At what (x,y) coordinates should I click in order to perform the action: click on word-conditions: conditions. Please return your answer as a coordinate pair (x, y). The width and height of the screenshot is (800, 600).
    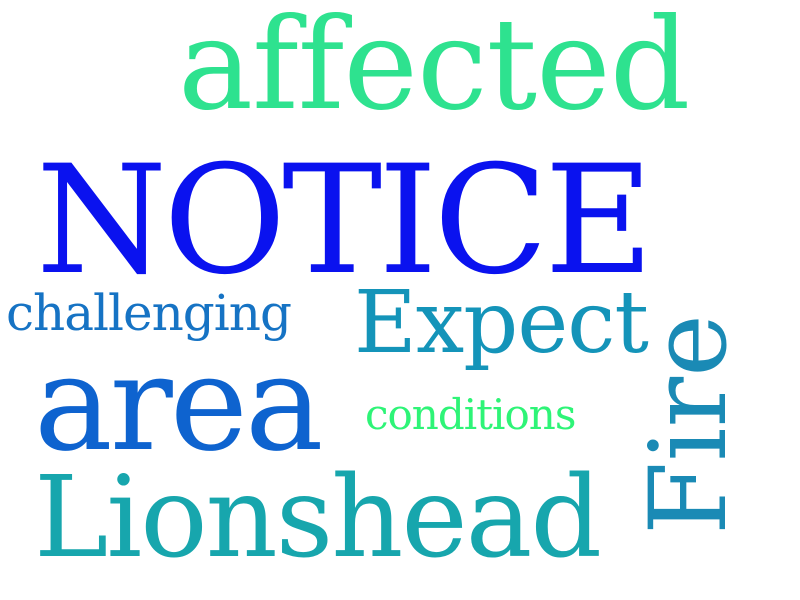
    Looking at the image, I should click on (470, 414).